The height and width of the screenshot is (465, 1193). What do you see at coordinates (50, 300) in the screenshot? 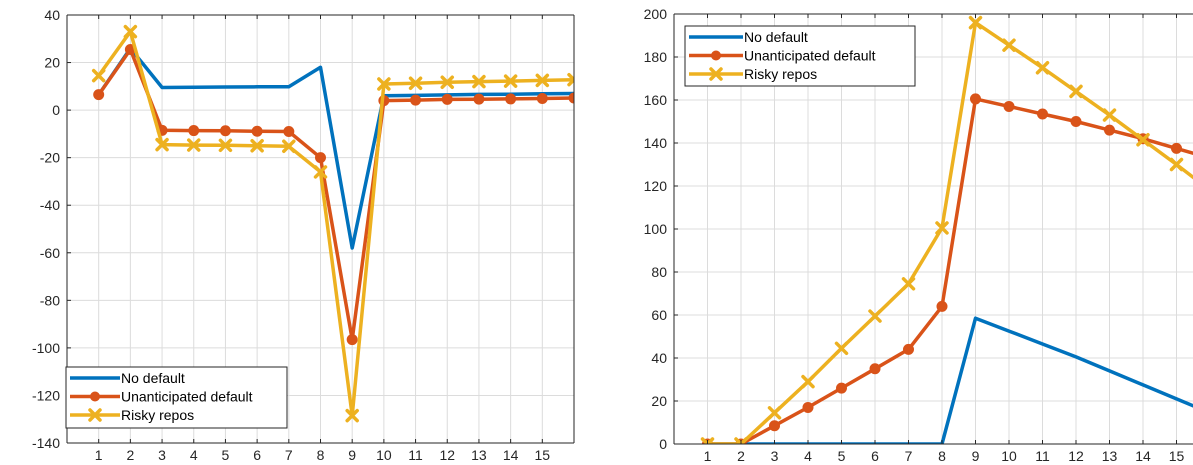
I see `y-tick-label: -80` at bounding box center [50, 300].